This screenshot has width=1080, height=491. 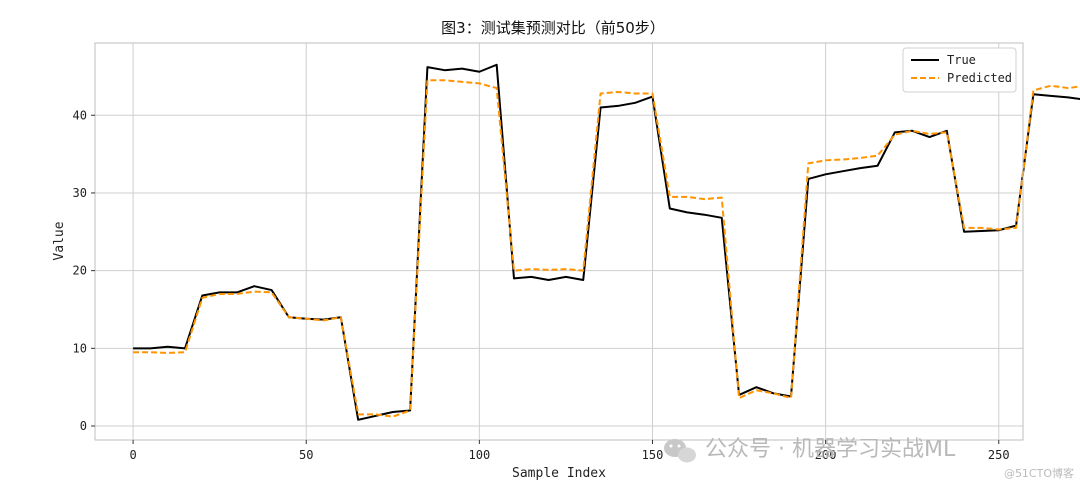 I want to click on x-tick-label: 150, so click(x=653, y=455).